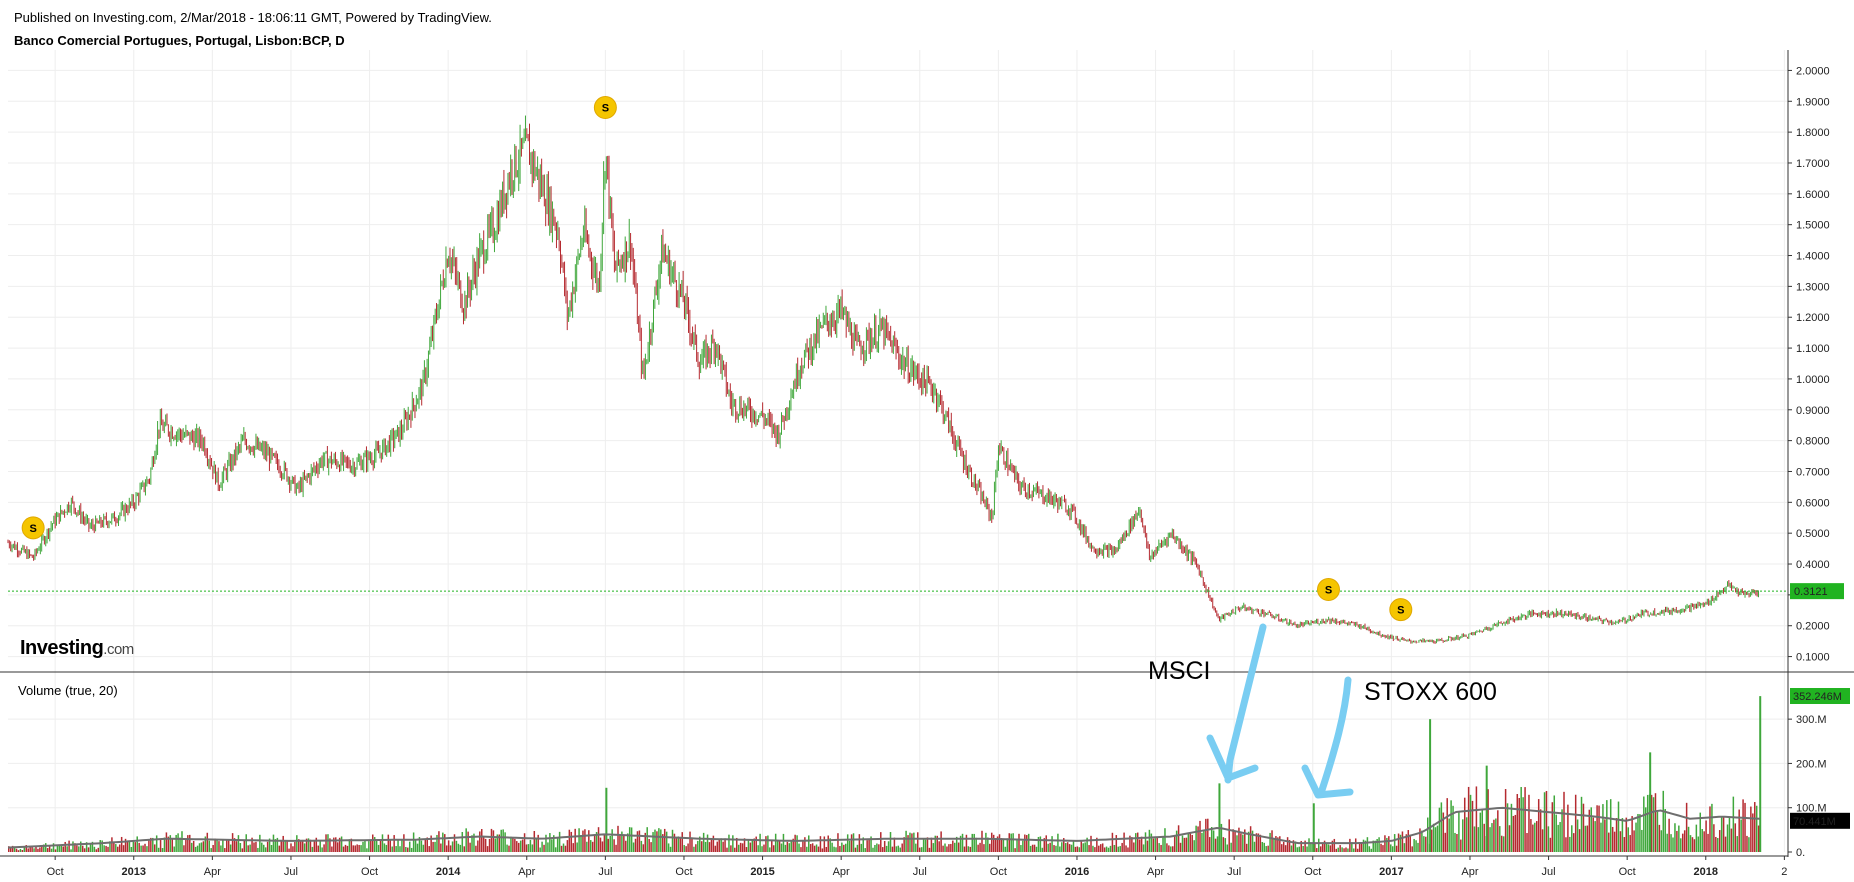 The height and width of the screenshot is (882, 1854). I want to click on volume-indicator-label: Volume (true, 20), so click(68, 690).